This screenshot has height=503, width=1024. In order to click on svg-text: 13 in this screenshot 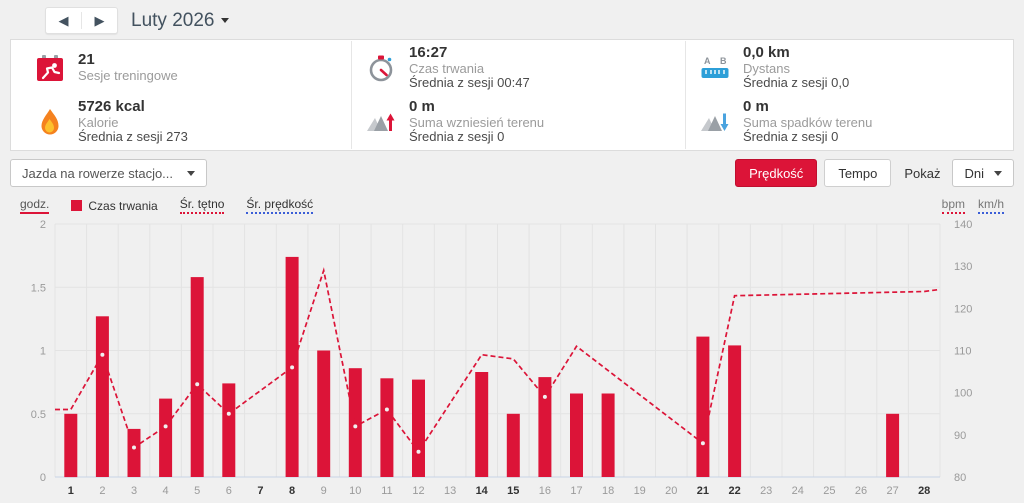, I will do `click(450, 491)`.